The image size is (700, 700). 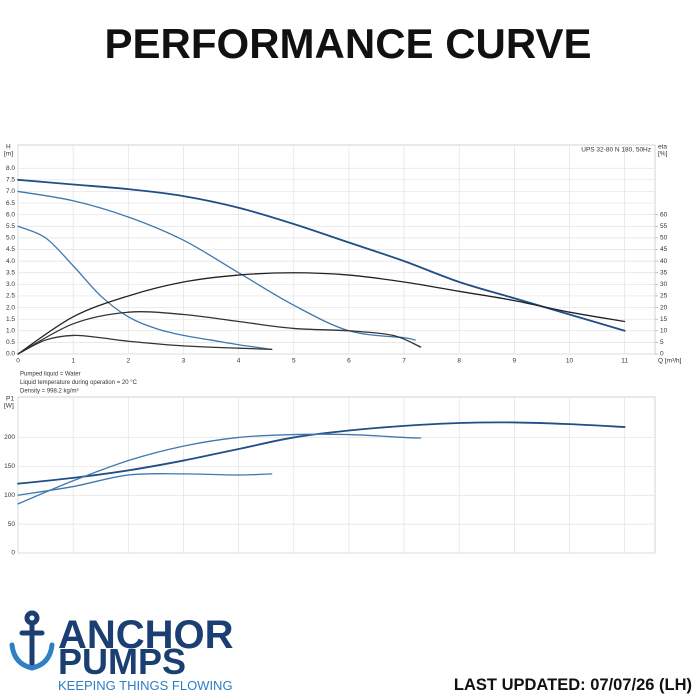 What do you see at coordinates (664, 296) in the screenshot?
I see `y2-tick-label: 25` at bounding box center [664, 296].